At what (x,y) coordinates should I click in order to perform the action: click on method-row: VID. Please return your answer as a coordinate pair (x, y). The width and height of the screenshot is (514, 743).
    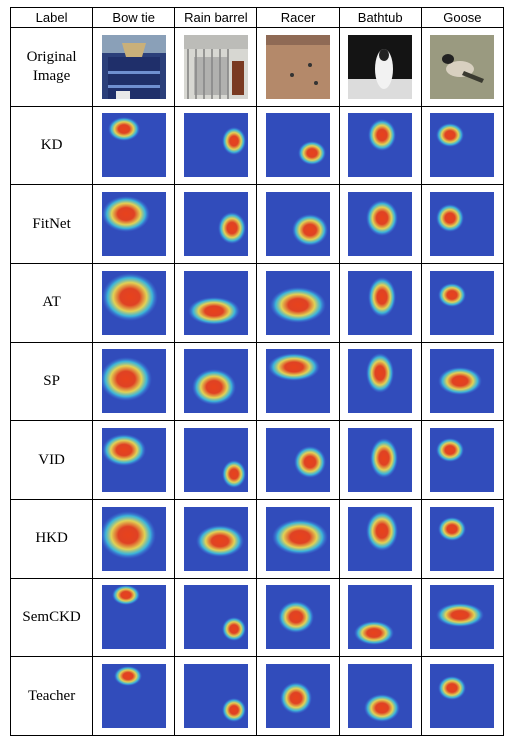
    Looking at the image, I should click on (257, 460).